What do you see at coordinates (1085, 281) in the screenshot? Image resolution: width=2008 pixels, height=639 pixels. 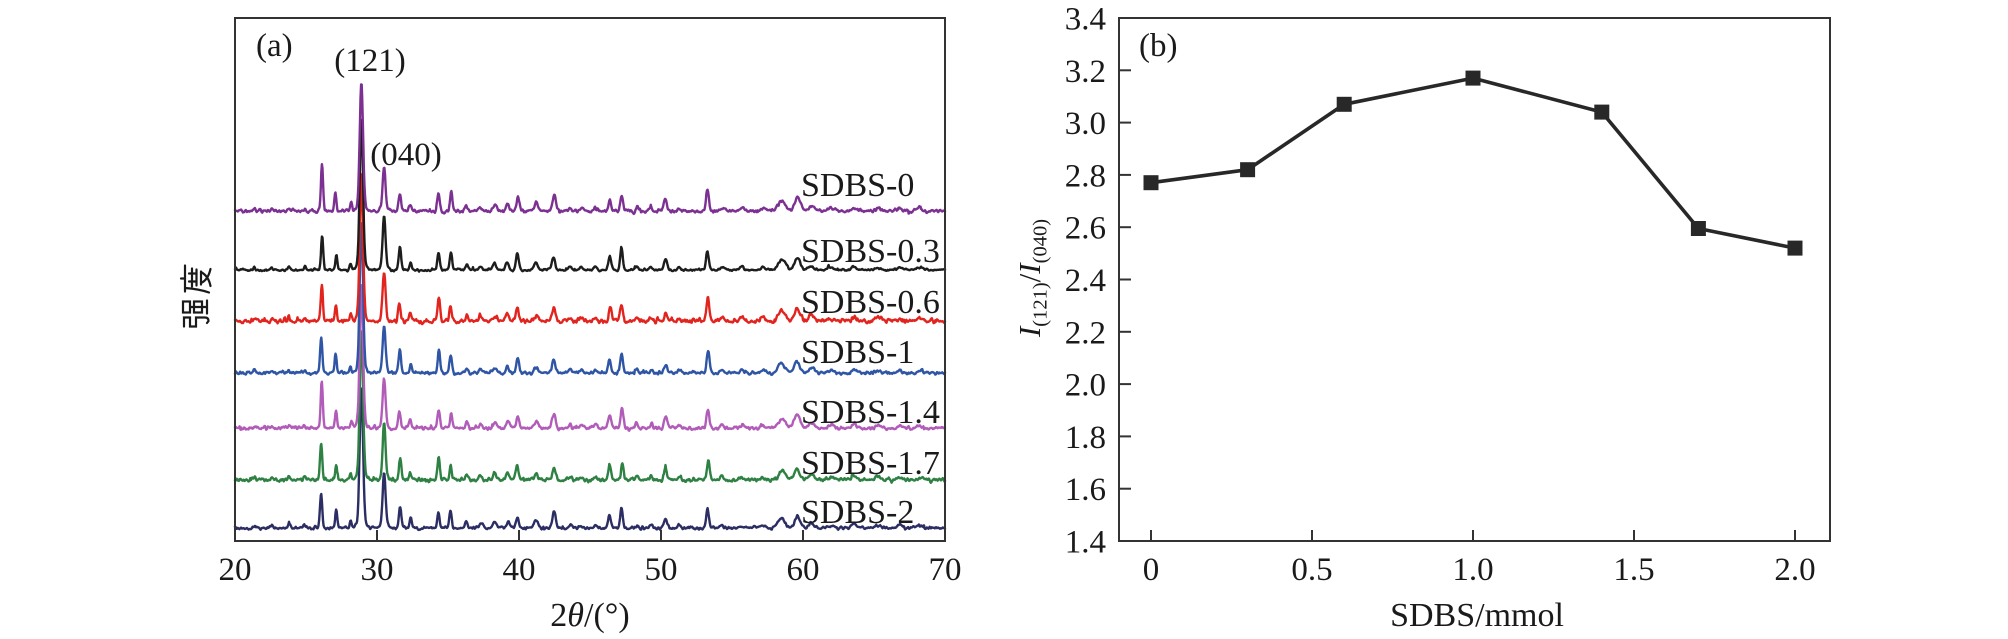 I see `svg-text: 2.4` at bounding box center [1085, 281].